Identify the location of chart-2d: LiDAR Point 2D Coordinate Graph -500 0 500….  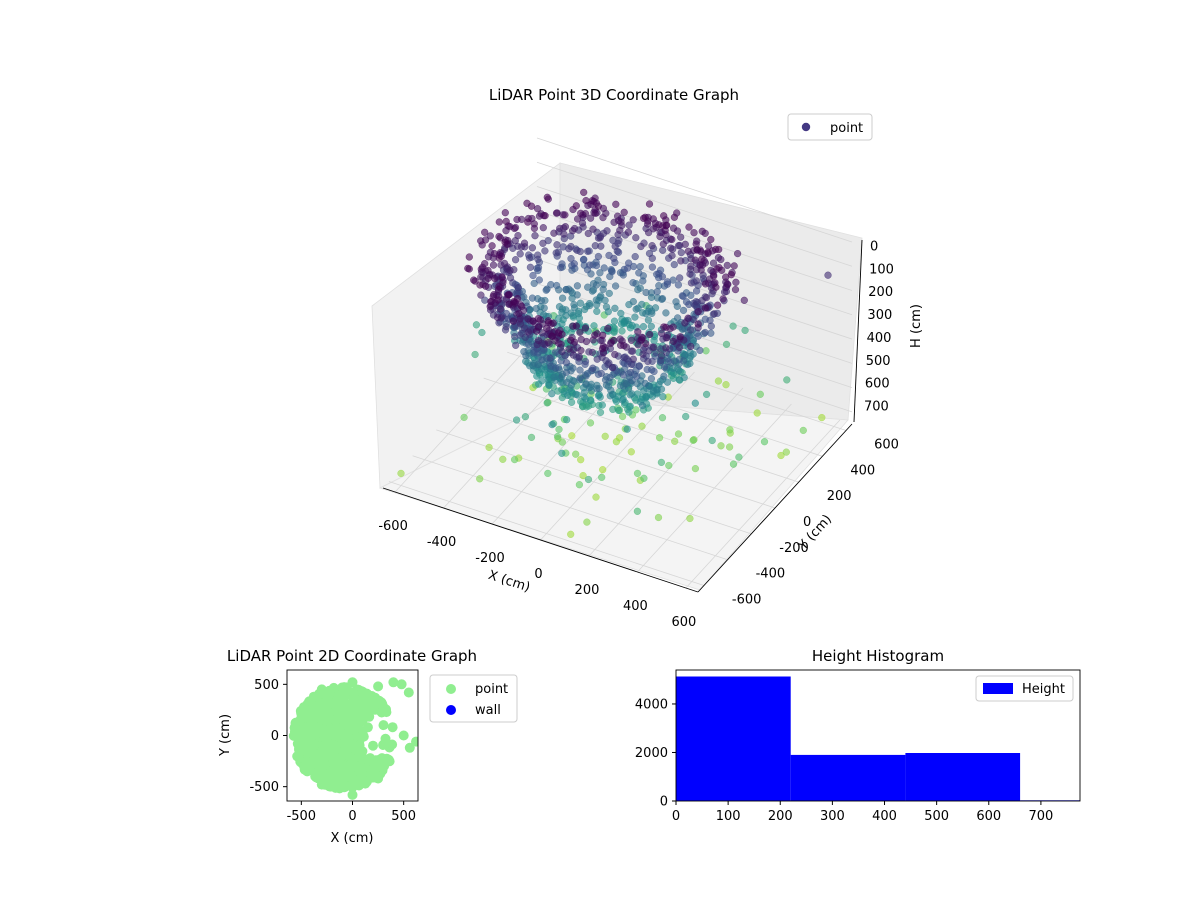
(368, 746).